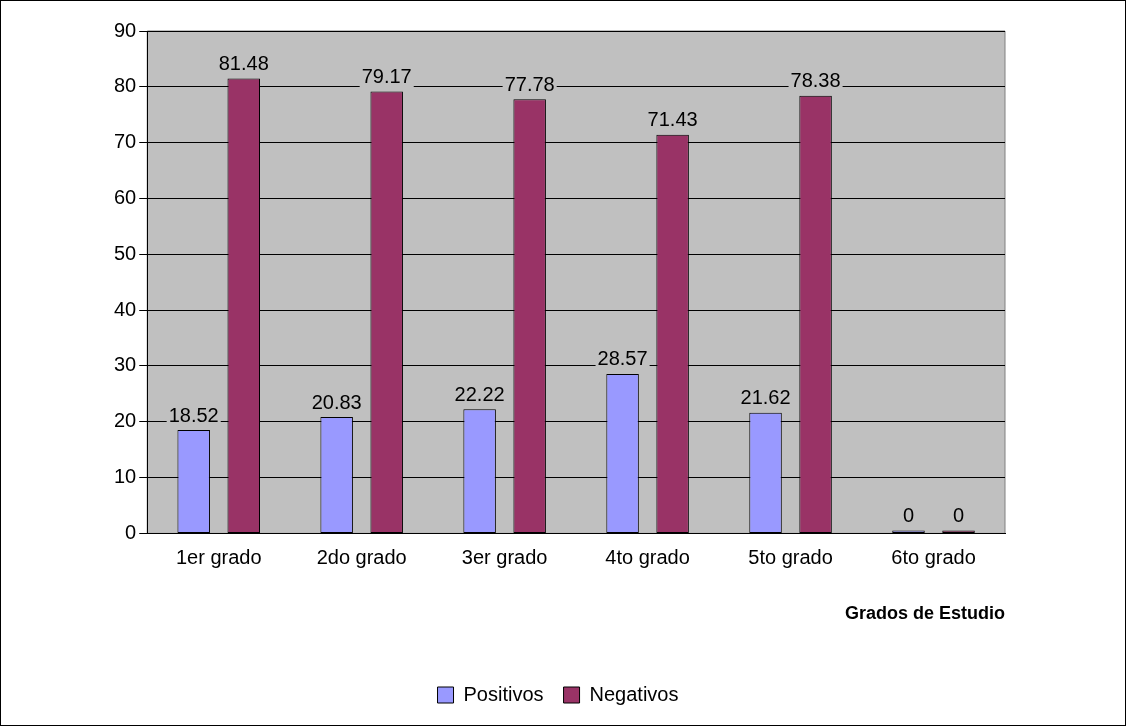 Image resolution: width=1126 pixels, height=726 pixels. I want to click on data-label: 78.38, so click(815, 80).